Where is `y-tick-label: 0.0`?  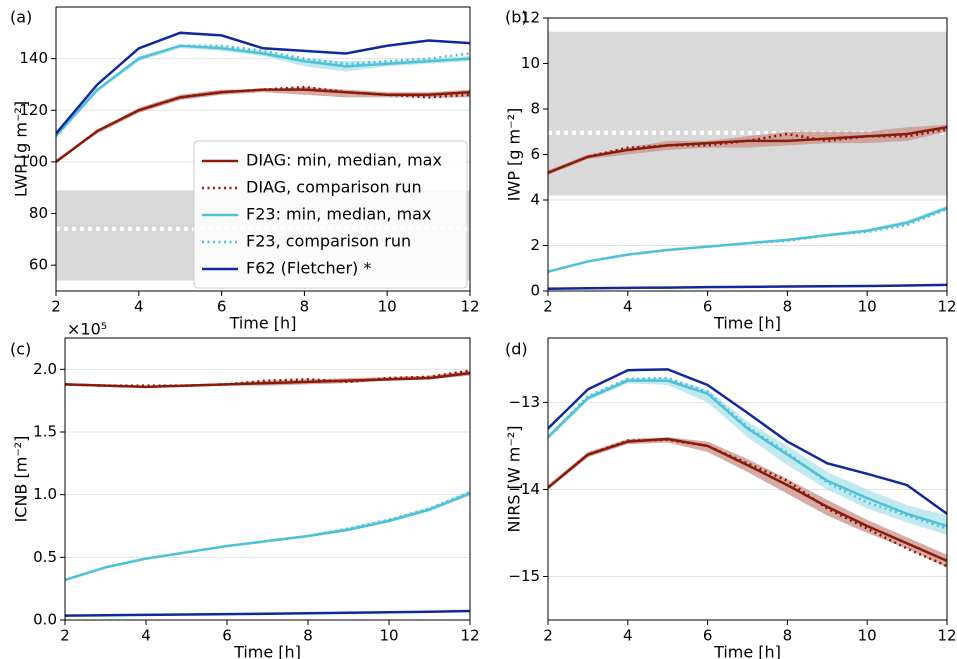 y-tick-label: 0.0 is located at coordinates (45, 620).